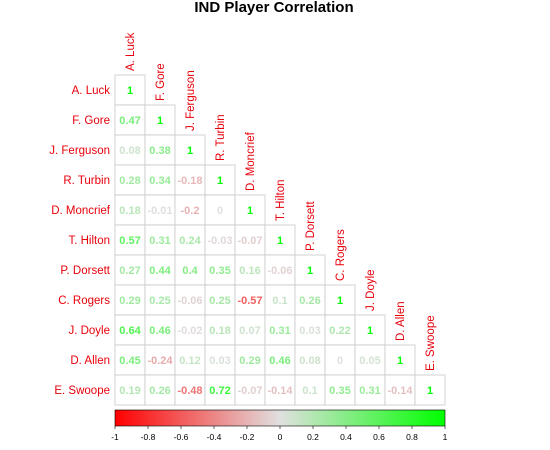 The width and height of the screenshot is (550, 450). I want to click on cell-value-10-4: -0.07, so click(249, 391).